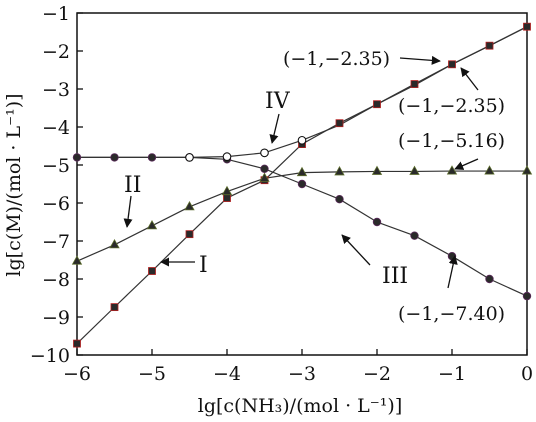 The height and width of the screenshot is (422, 536). What do you see at coordinates (132, 185) in the screenshot?
I see `series-label-ii: II` at bounding box center [132, 185].